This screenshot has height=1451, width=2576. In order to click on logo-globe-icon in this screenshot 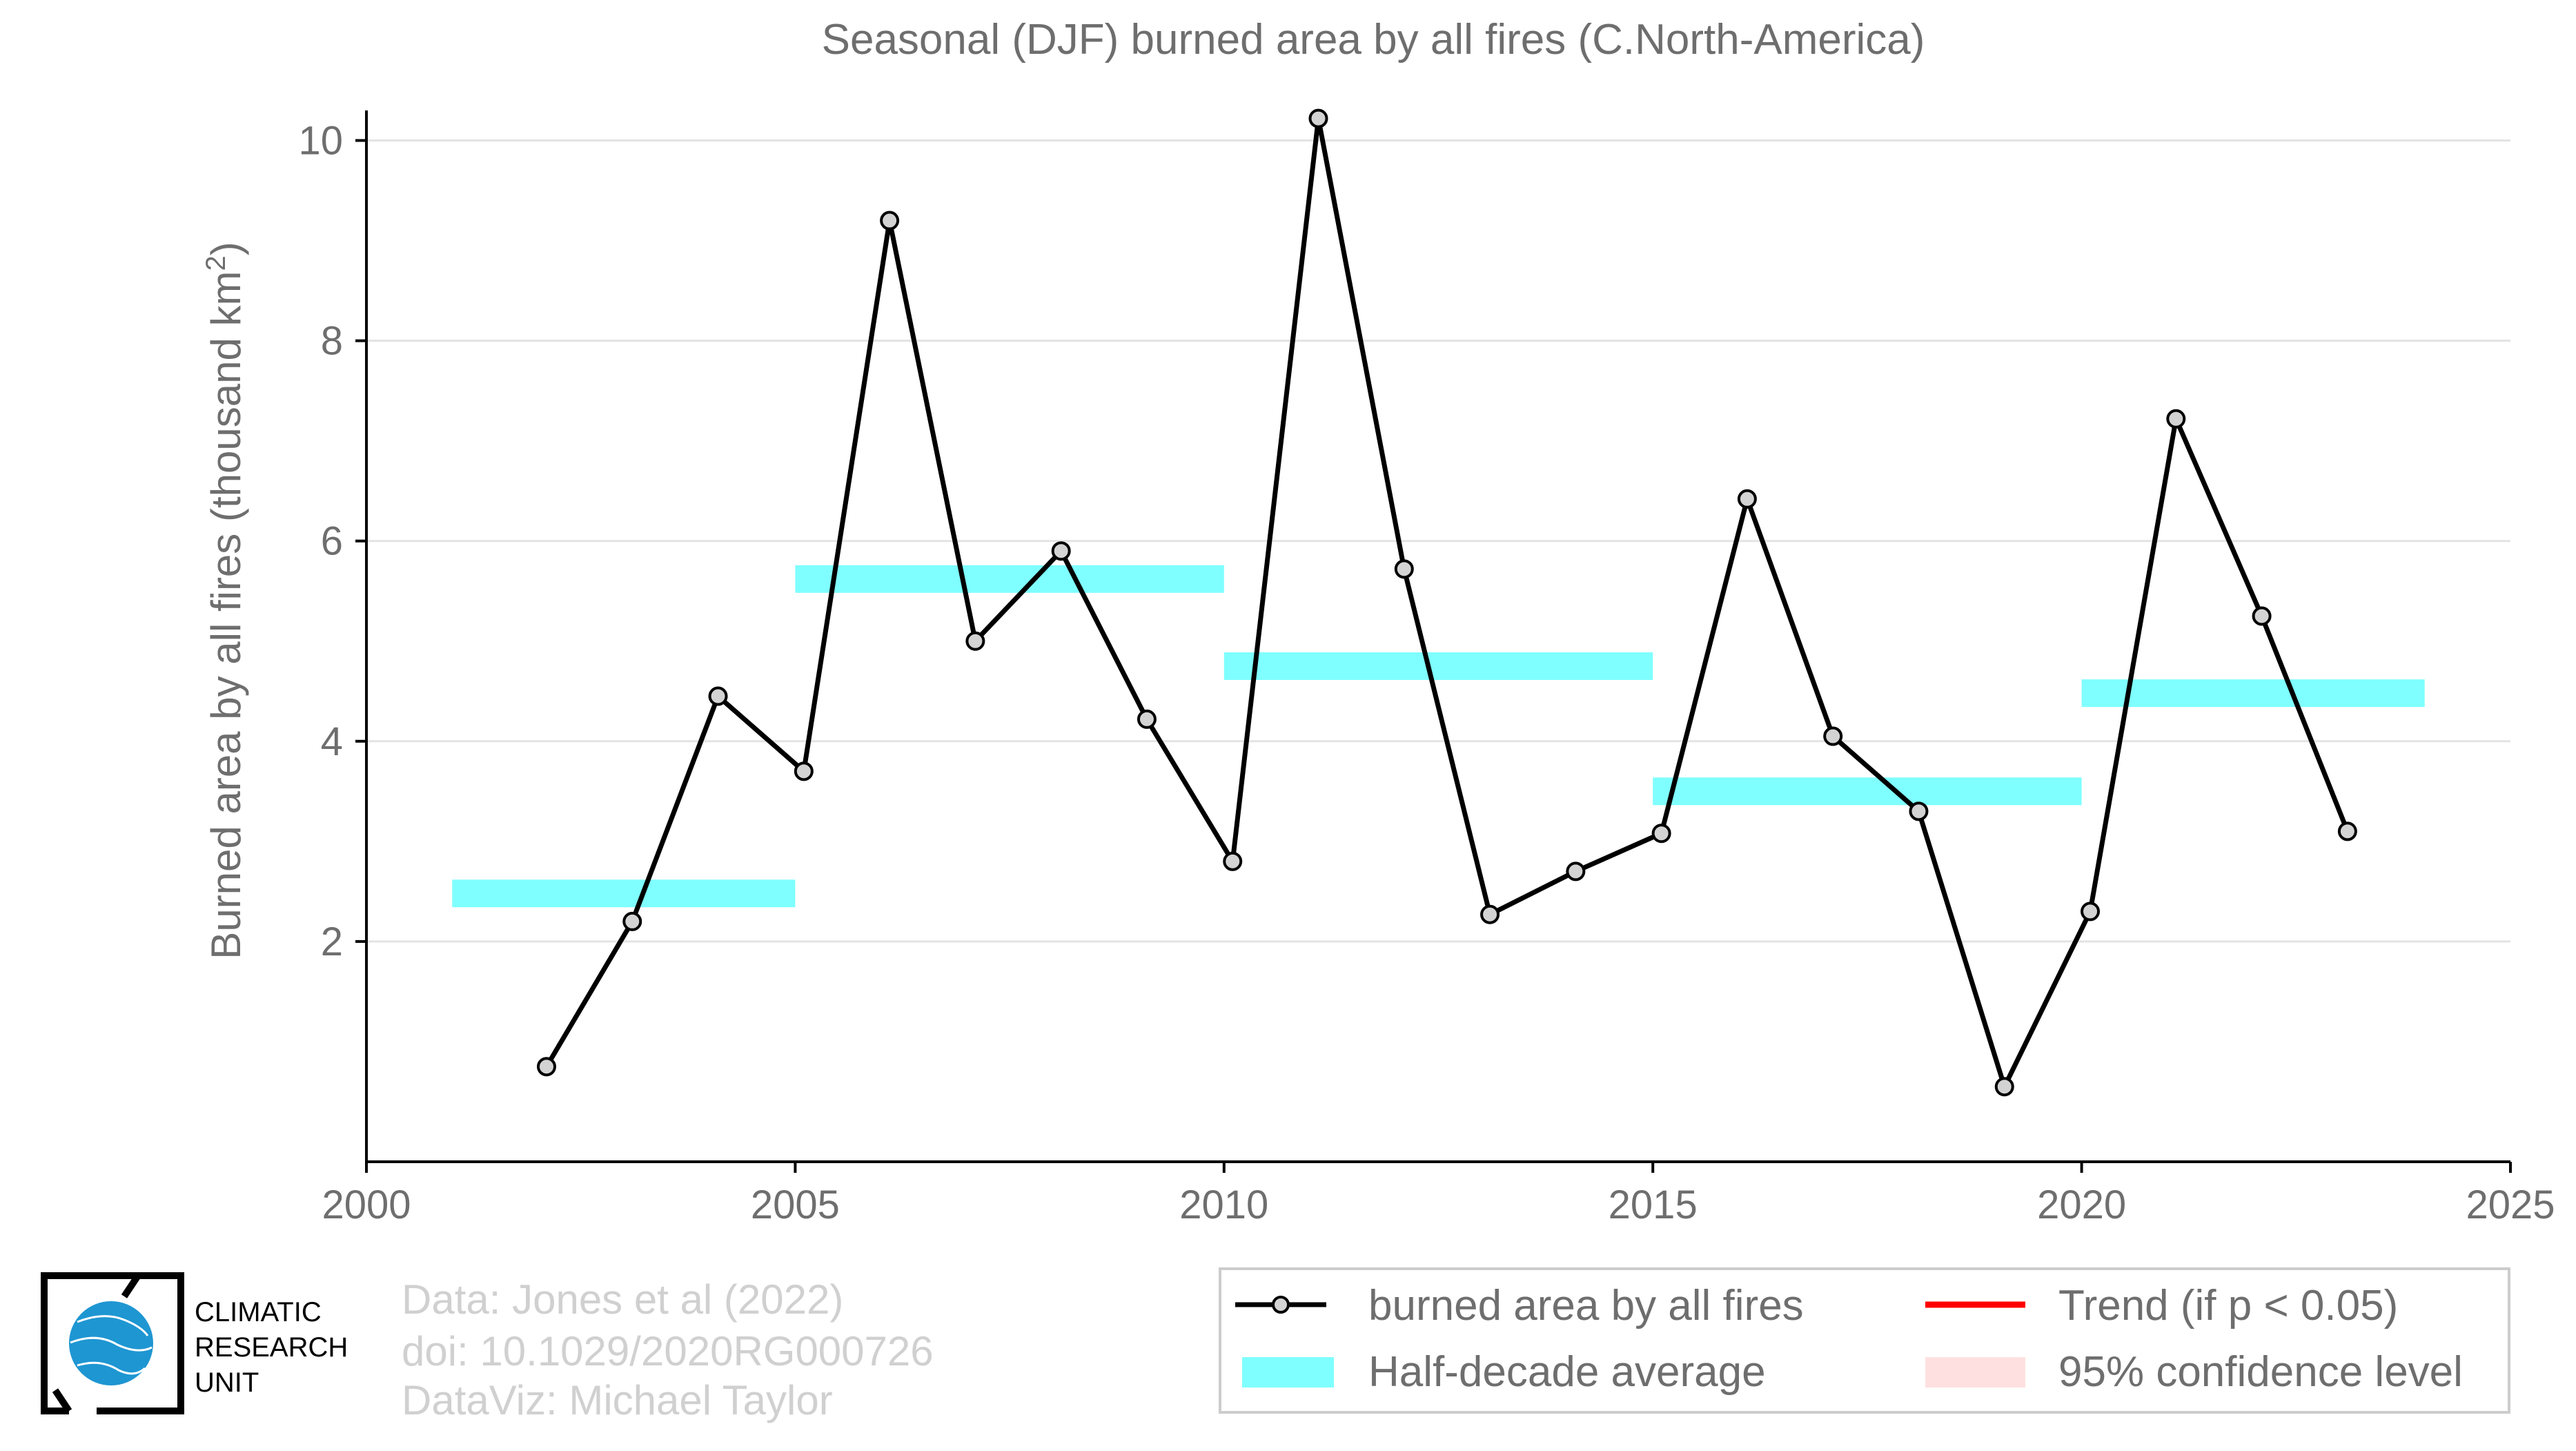, I will do `click(111, 1343)`.